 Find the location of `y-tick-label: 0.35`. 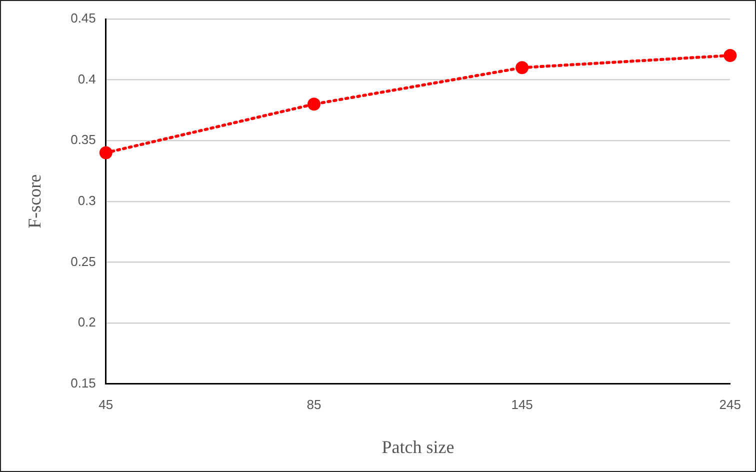

y-tick-label: 0.35 is located at coordinates (83, 140).